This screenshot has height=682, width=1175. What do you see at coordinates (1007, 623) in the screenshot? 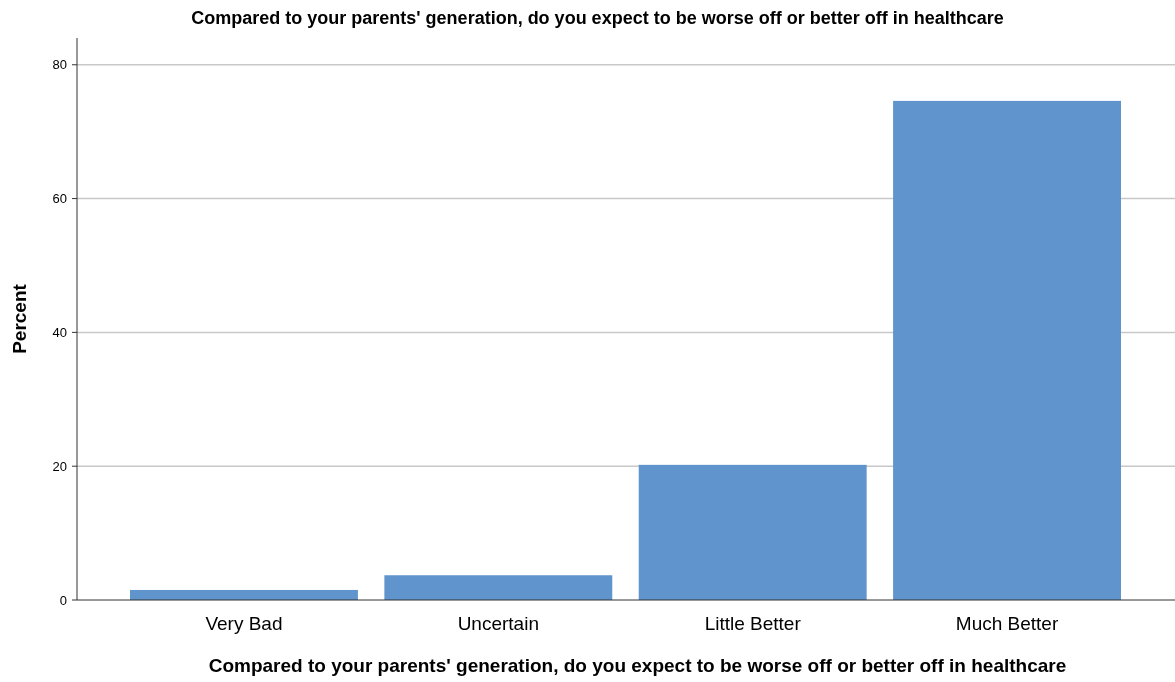
I see `x-tick-label: Much Better` at bounding box center [1007, 623].